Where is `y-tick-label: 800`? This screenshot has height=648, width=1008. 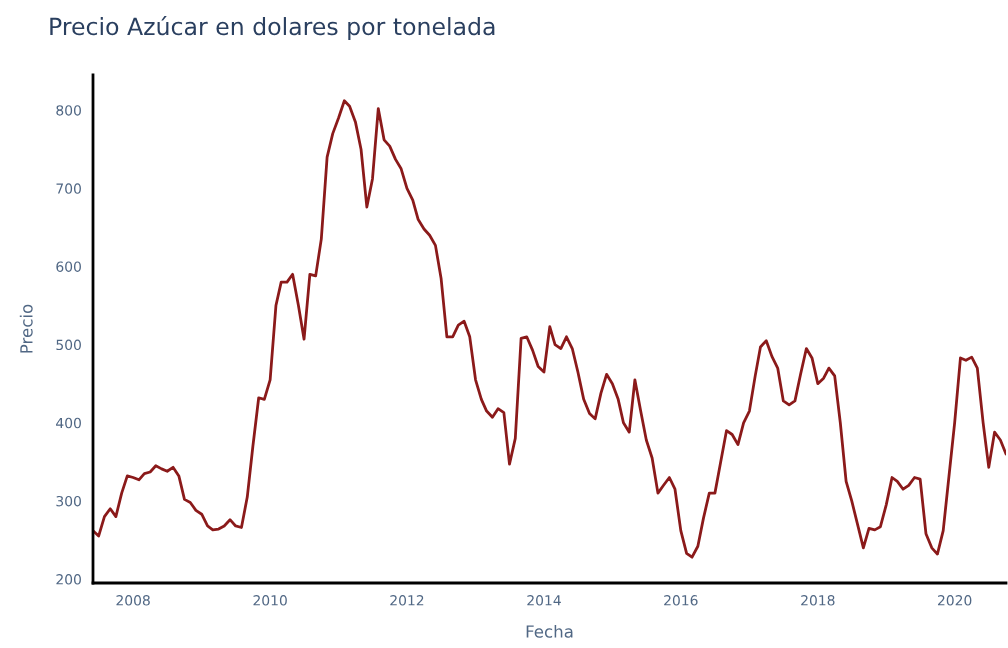
y-tick-label: 800 is located at coordinates (68, 110).